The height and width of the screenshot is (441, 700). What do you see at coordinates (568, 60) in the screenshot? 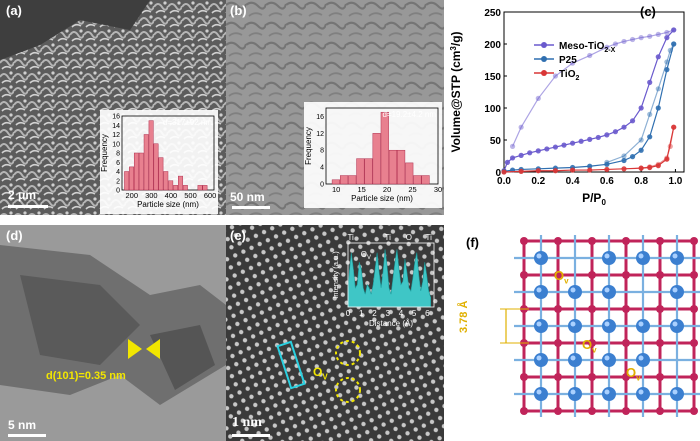
I see `legend-label-main: P25` at bounding box center [568, 60].